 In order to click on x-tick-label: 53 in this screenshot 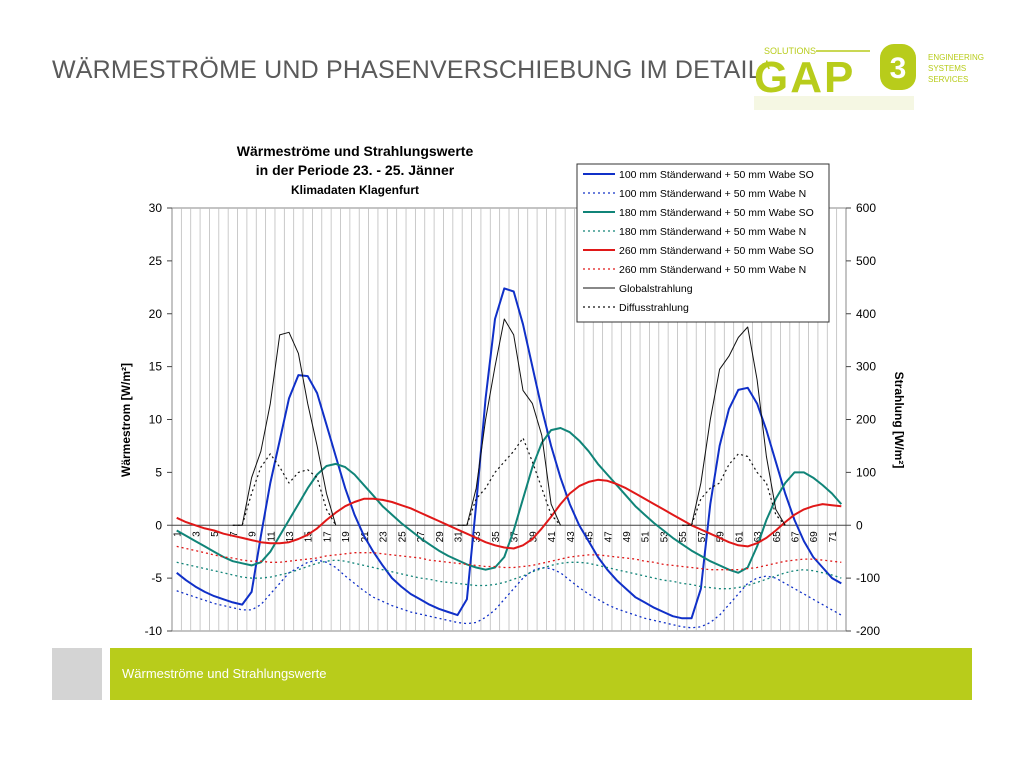, I will do `click(664, 537)`.